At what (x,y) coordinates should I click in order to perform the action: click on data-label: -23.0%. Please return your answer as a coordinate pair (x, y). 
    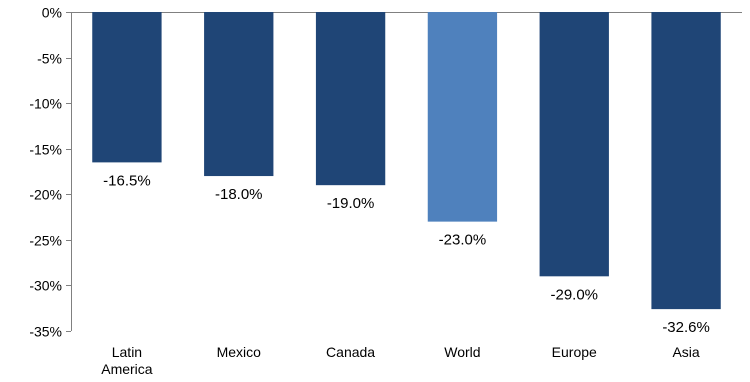
    Looking at the image, I should click on (463, 240).